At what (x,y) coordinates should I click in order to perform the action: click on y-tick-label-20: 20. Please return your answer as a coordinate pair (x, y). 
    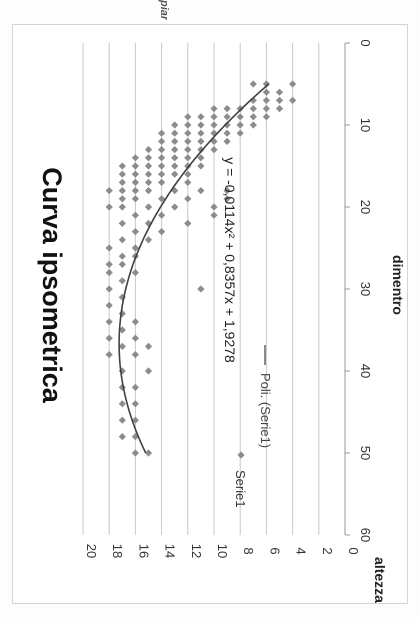
    Looking at the image, I should click on (91, 551).